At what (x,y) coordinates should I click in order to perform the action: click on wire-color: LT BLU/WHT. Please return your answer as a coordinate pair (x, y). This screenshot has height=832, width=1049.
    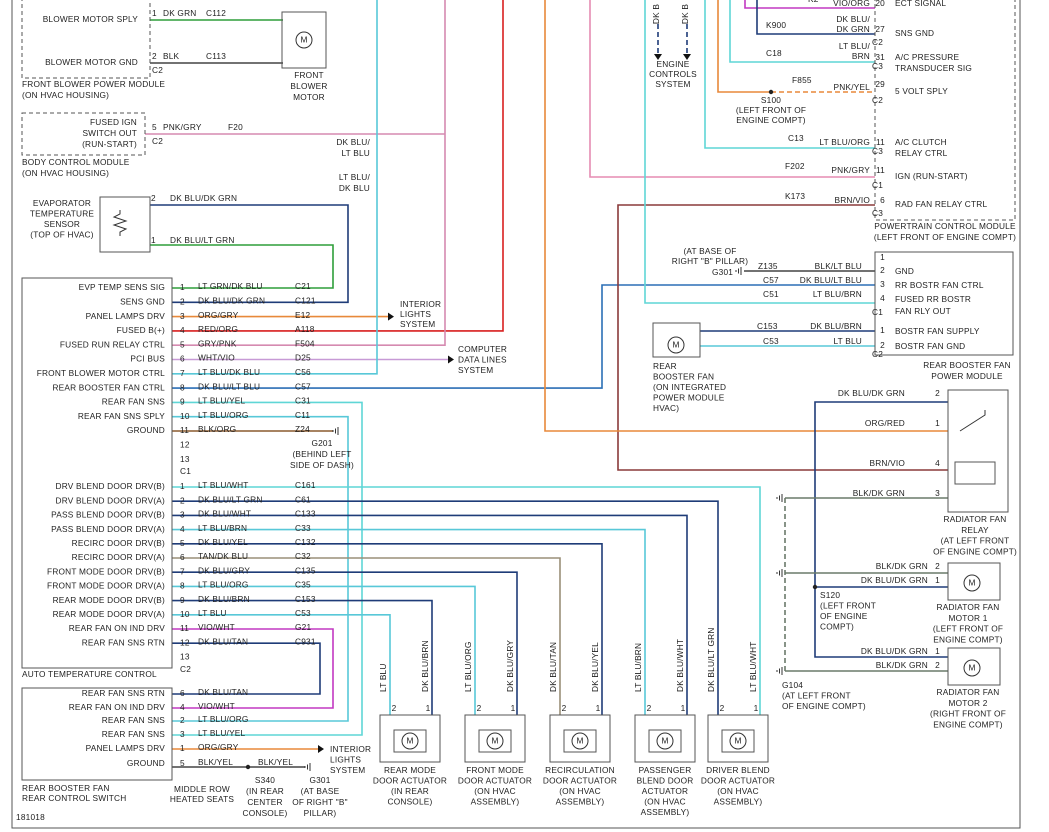
    Looking at the image, I should click on (753, 666).